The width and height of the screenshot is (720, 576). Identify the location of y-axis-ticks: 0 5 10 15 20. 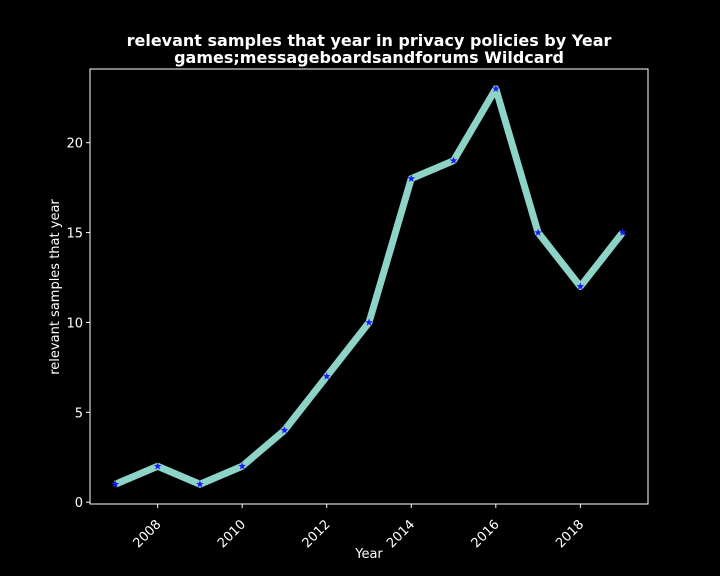
(78, 324).